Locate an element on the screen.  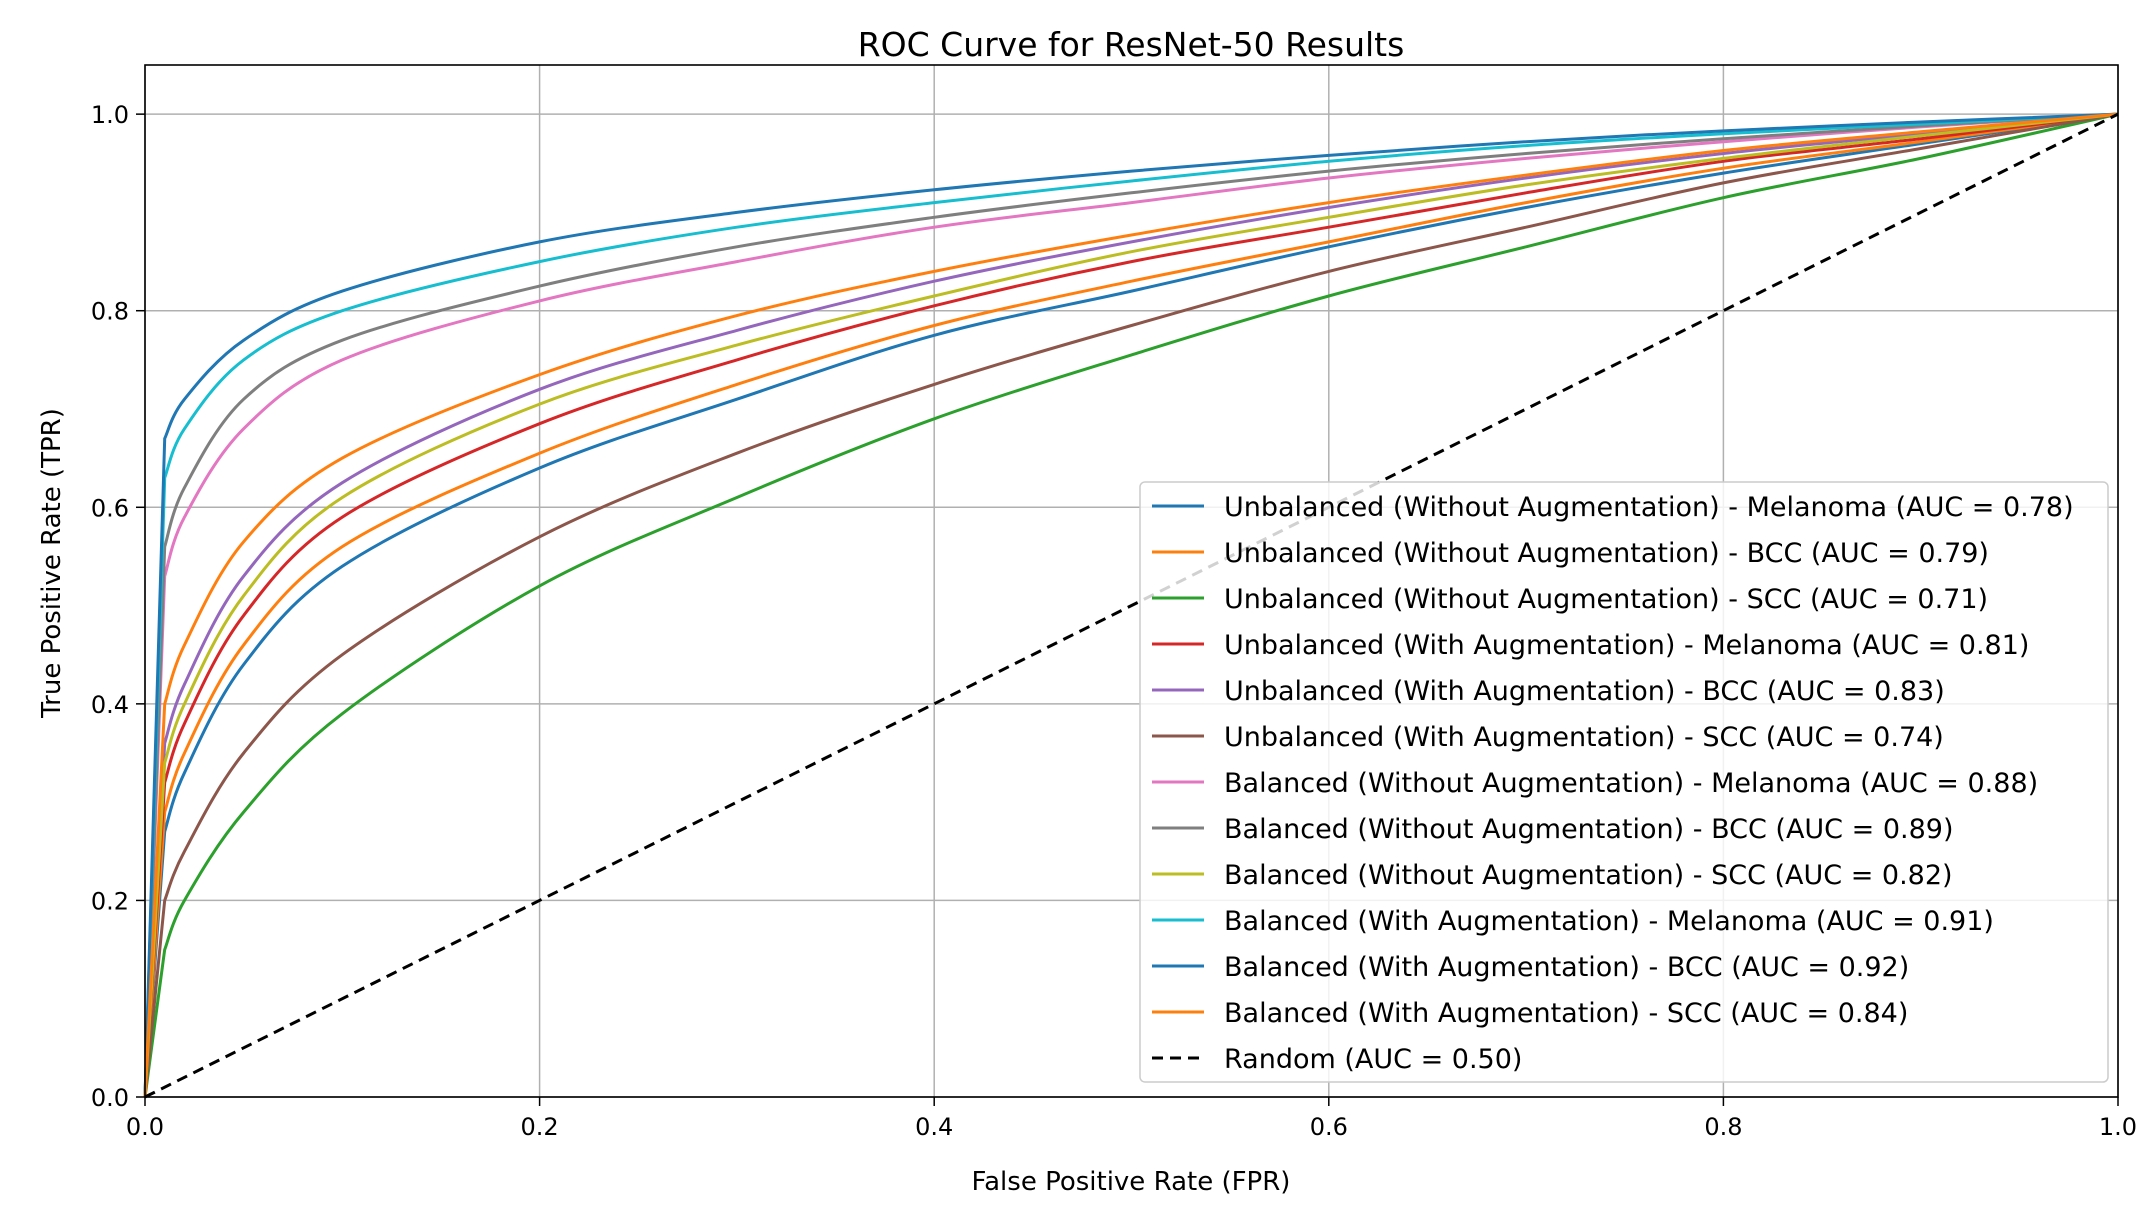
x-axis-label: False Positive Rate (FPR) is located at coordinates (1131, 1182).